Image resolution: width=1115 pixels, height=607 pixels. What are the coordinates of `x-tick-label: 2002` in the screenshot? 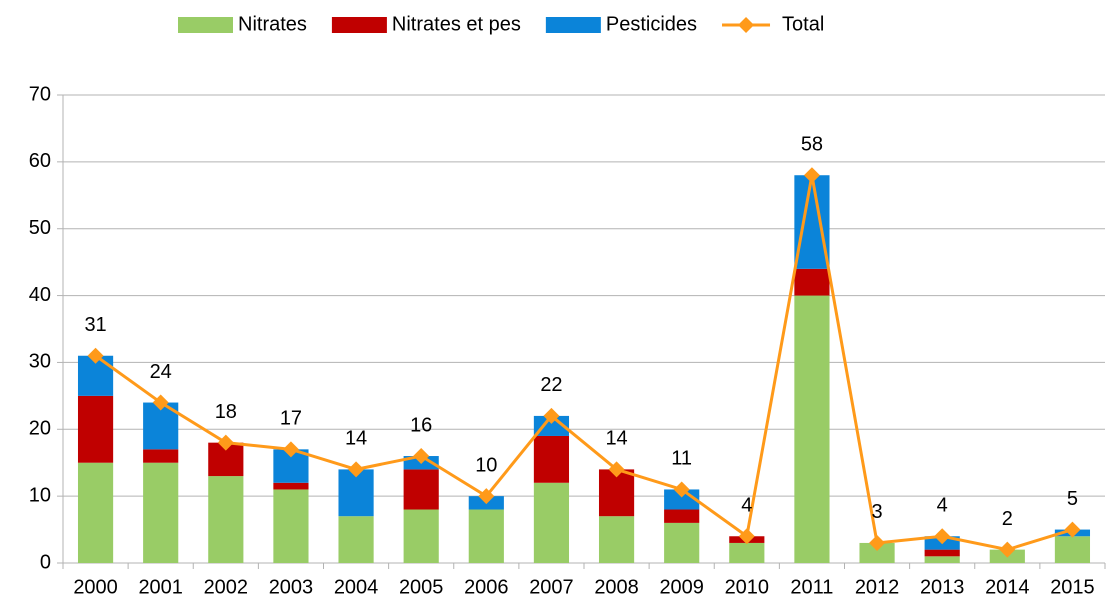 It's located at (226, 587).